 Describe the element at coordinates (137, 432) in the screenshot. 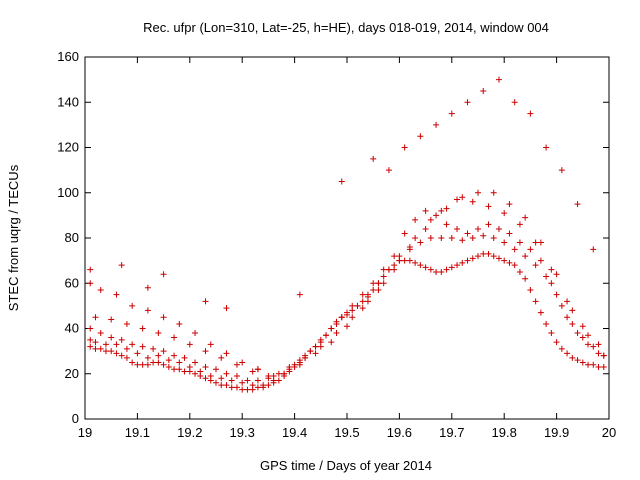

I see `x-tick-label: 19.1` at that location.